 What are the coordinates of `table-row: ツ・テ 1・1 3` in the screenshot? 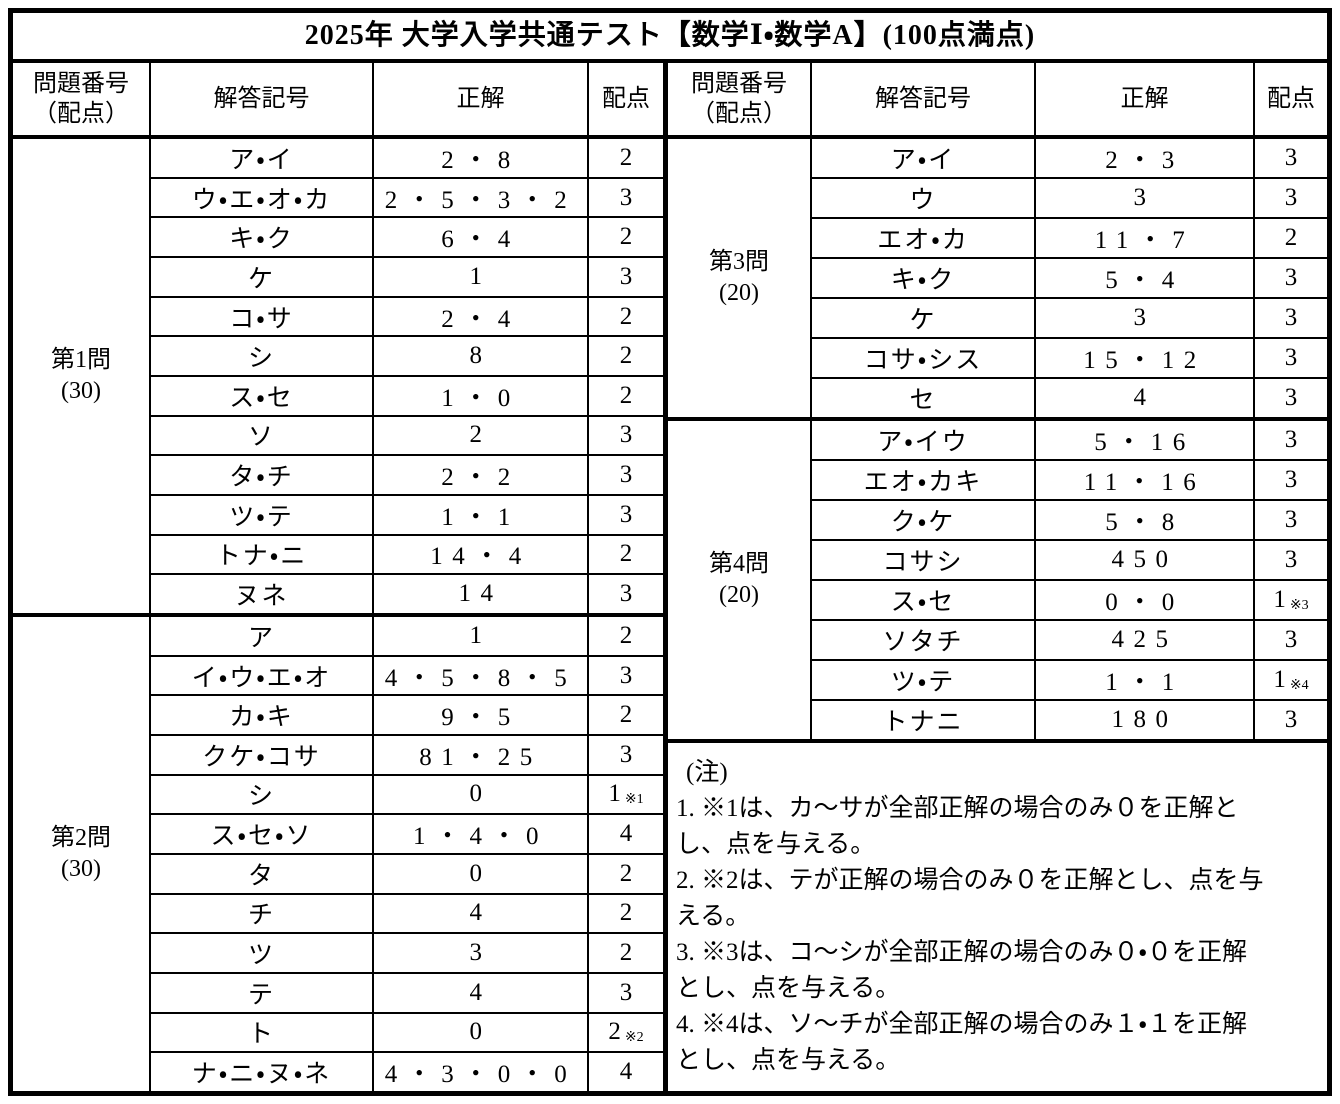 It's located at (338, 514).